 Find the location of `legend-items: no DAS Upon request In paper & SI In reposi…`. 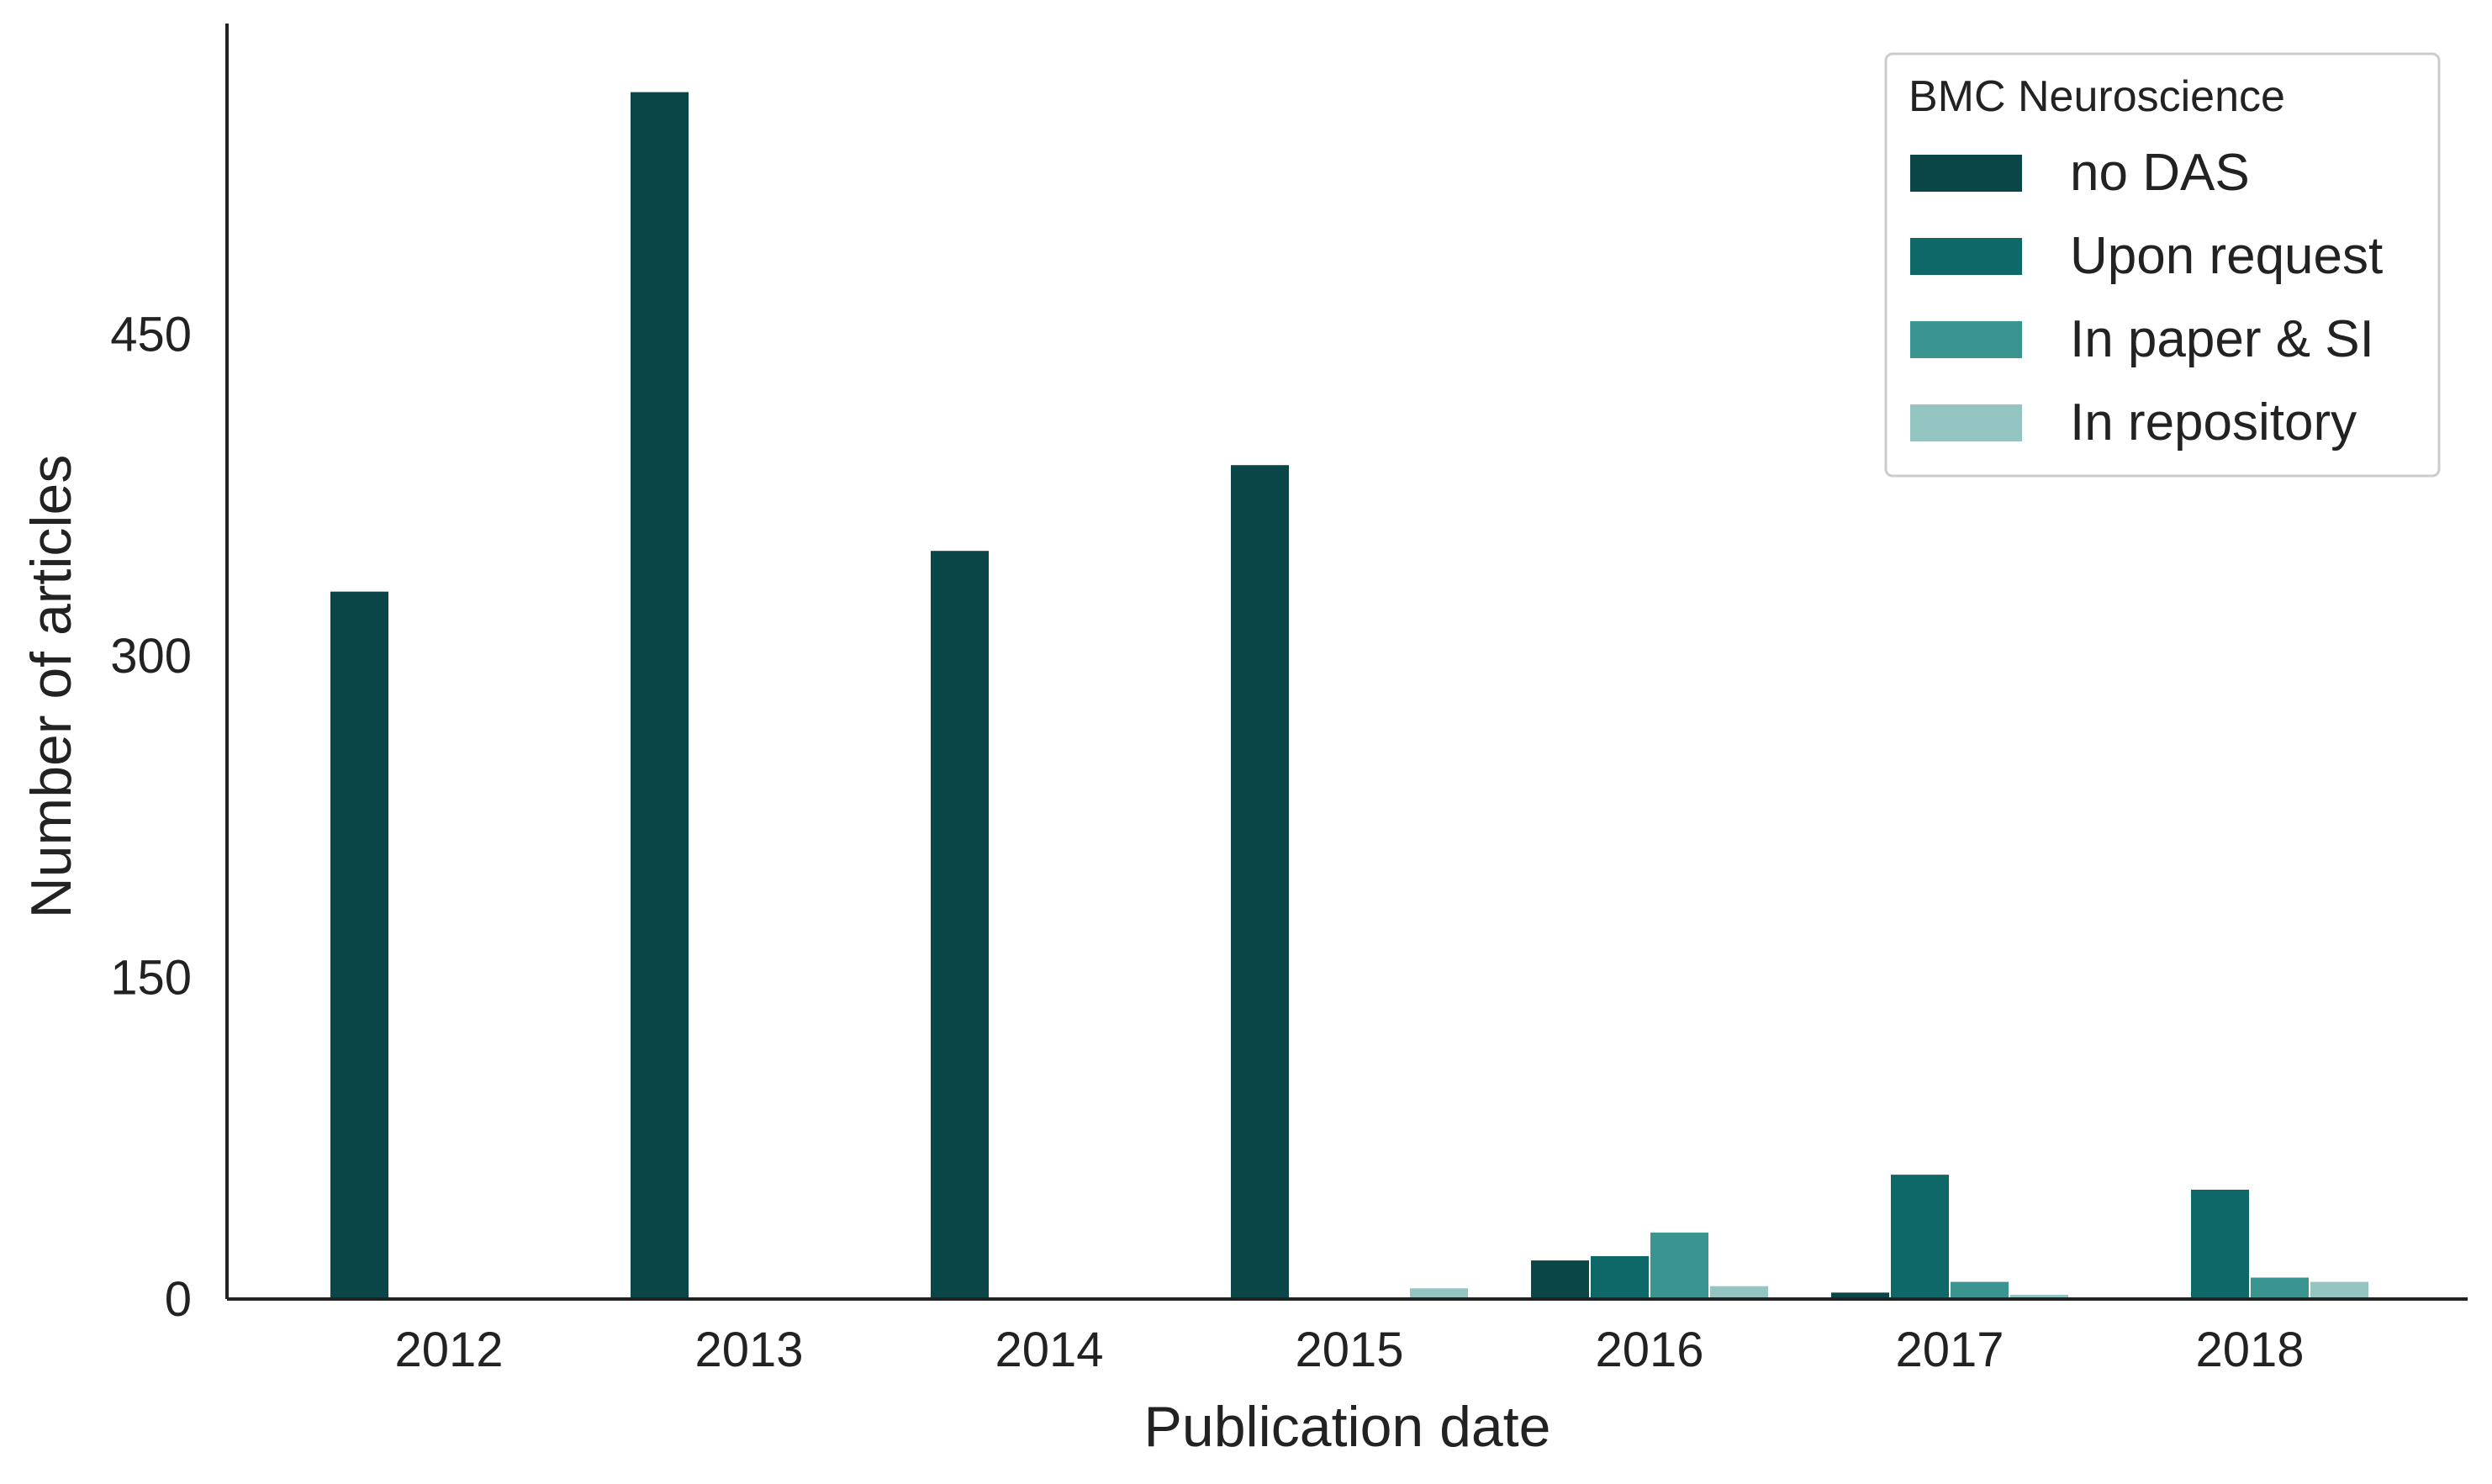

legend-items: no DAS Upon request In paper & SI In reposi… is located at coordinates (2146, 298).